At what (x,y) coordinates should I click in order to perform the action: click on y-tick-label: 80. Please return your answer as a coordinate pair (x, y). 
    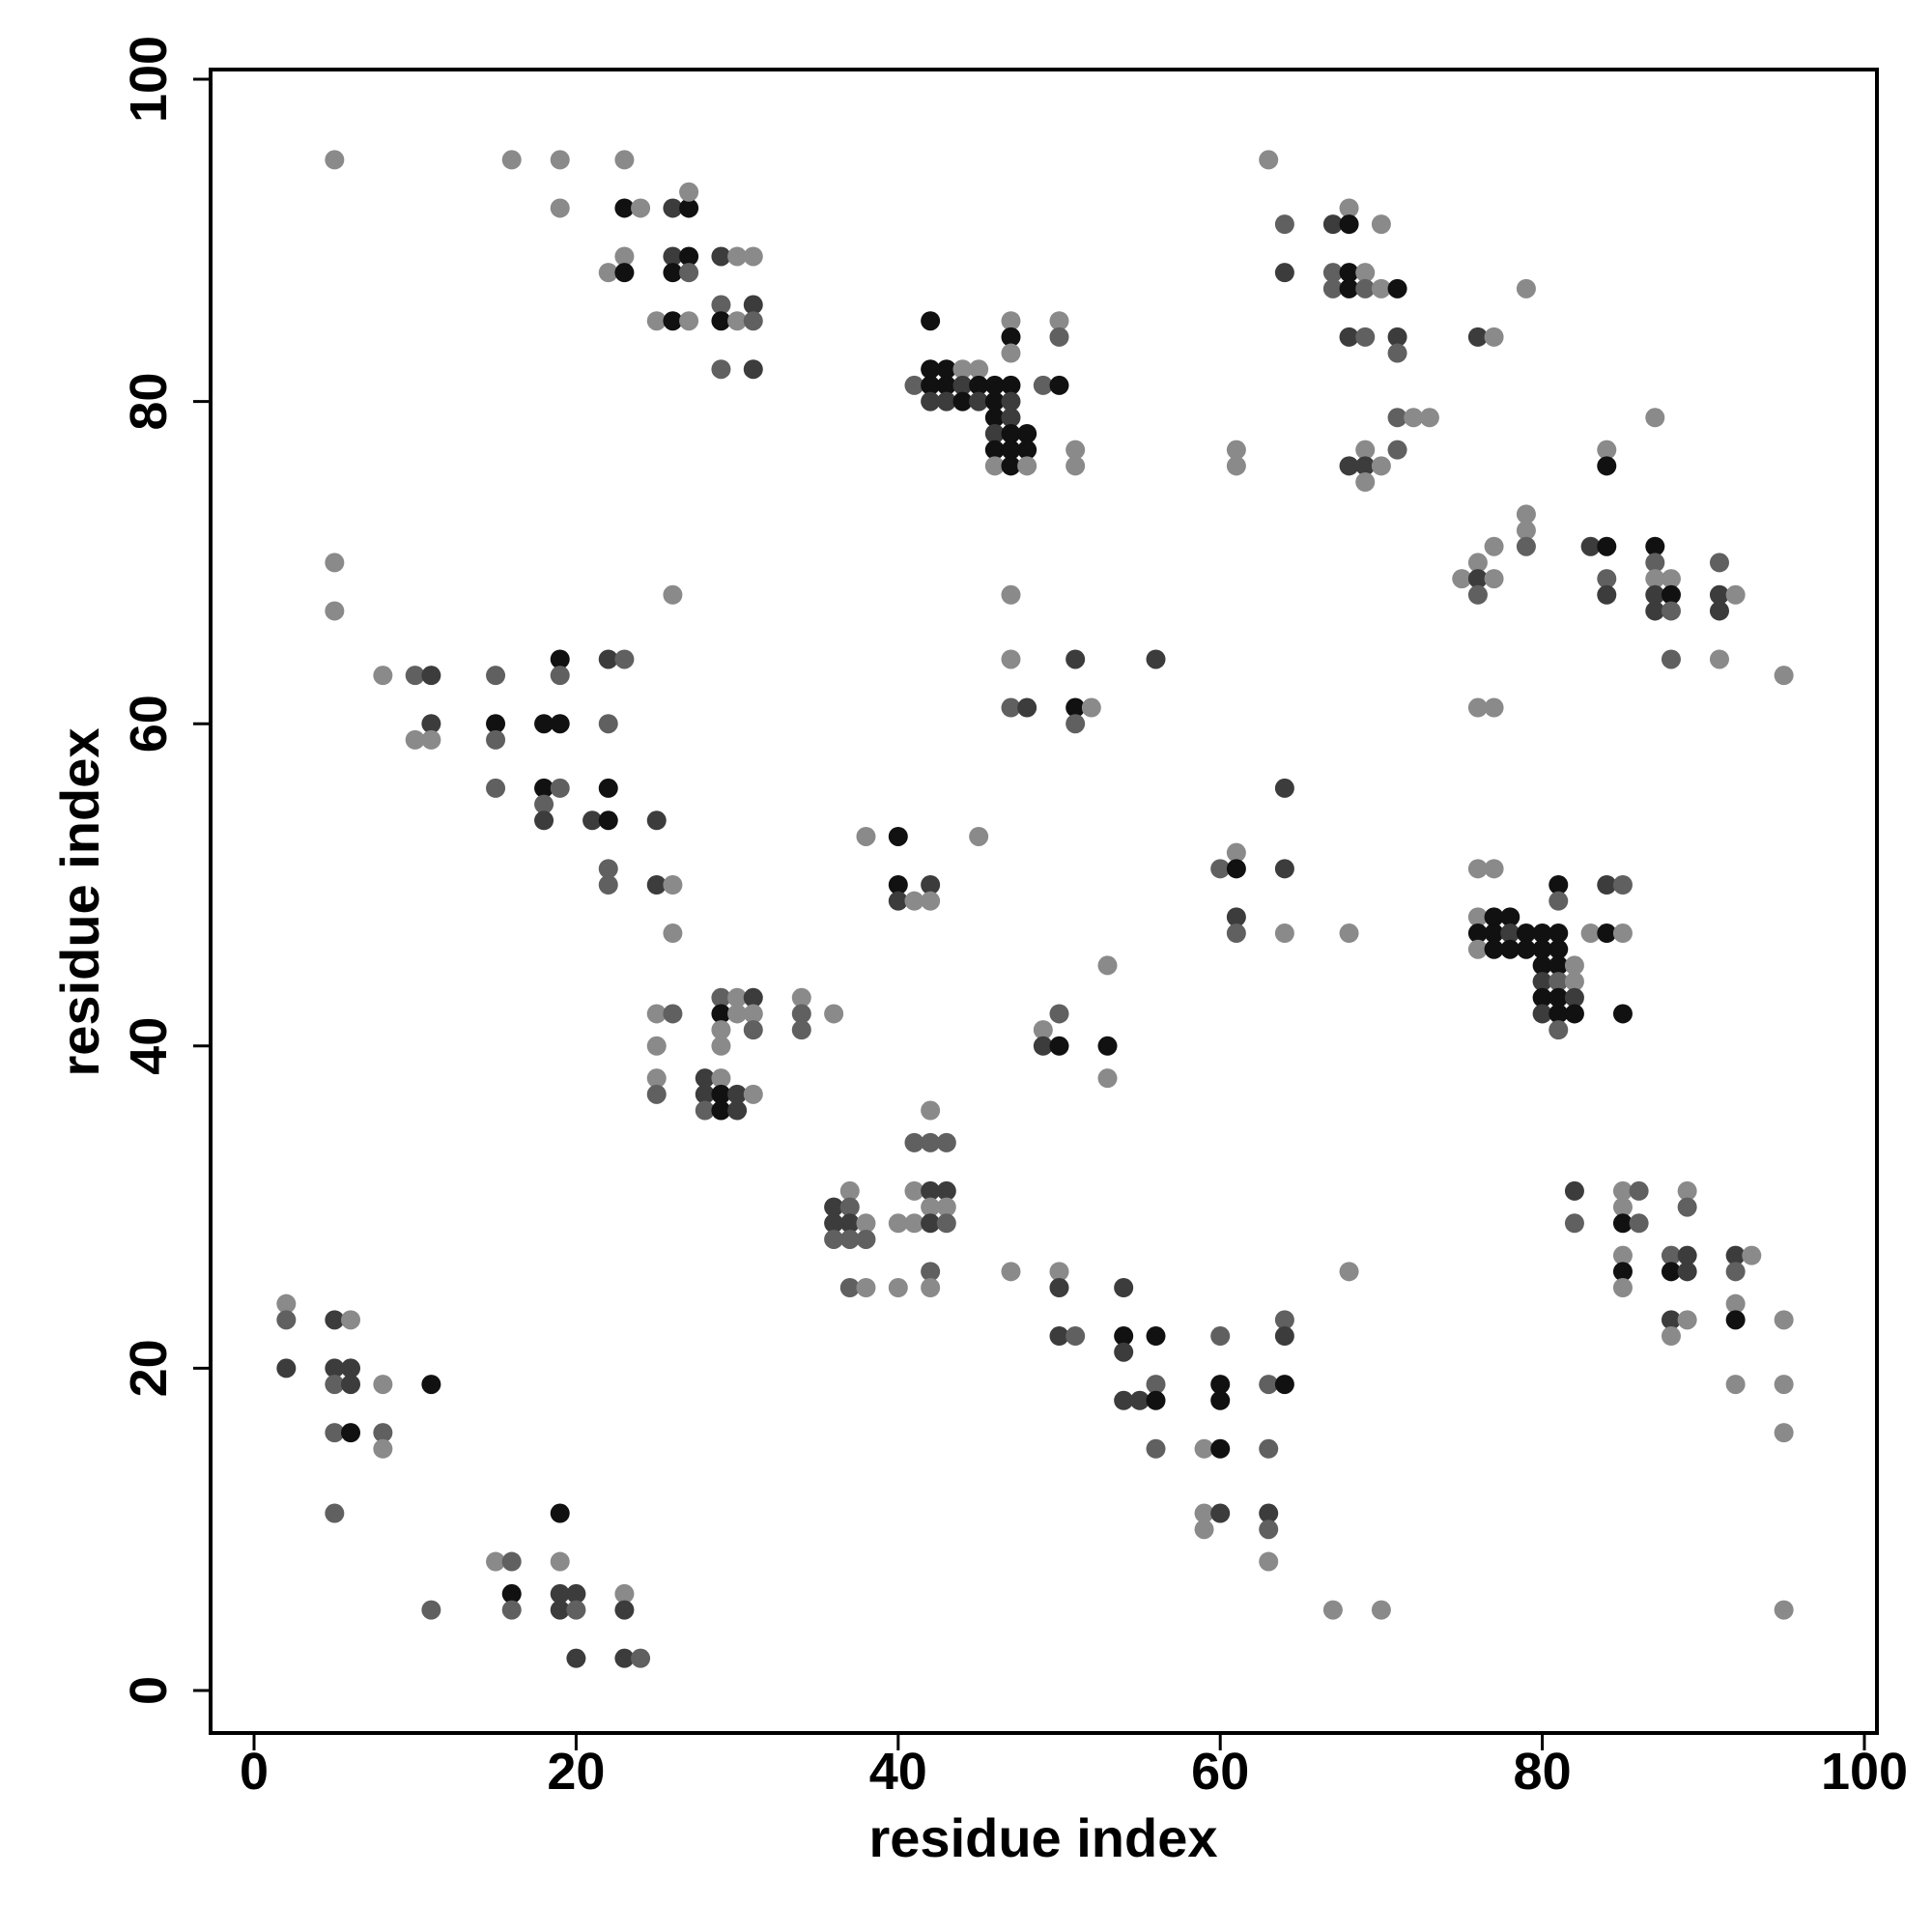
    Looking at the image, I should click on (149, 402).